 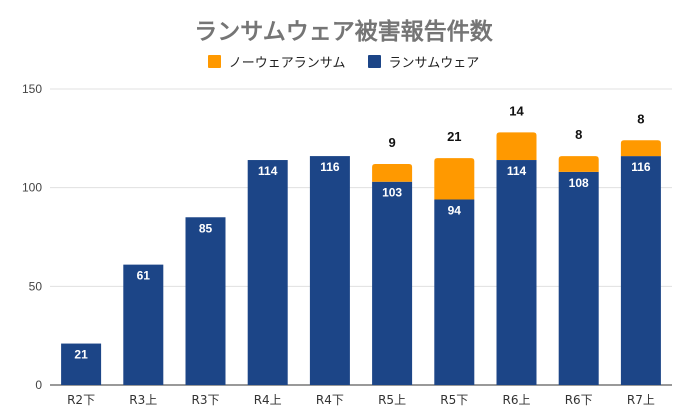 What do you see at coordinates (36, 286) in the screenshot?
I see `y-tick-label: 50` at bounding box center [36, 286].